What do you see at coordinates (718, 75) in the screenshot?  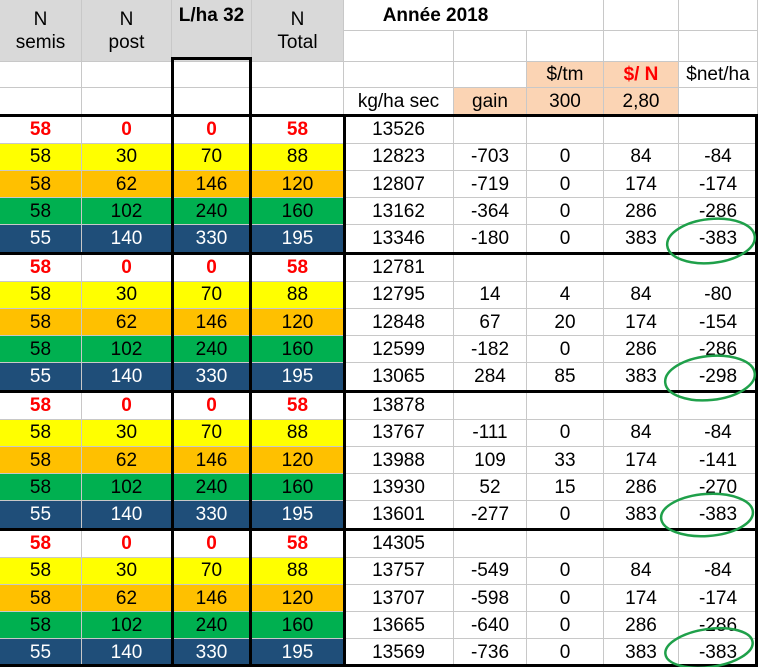 I see `net-label-cell: $net/ha` at bounding box center [718, 75].